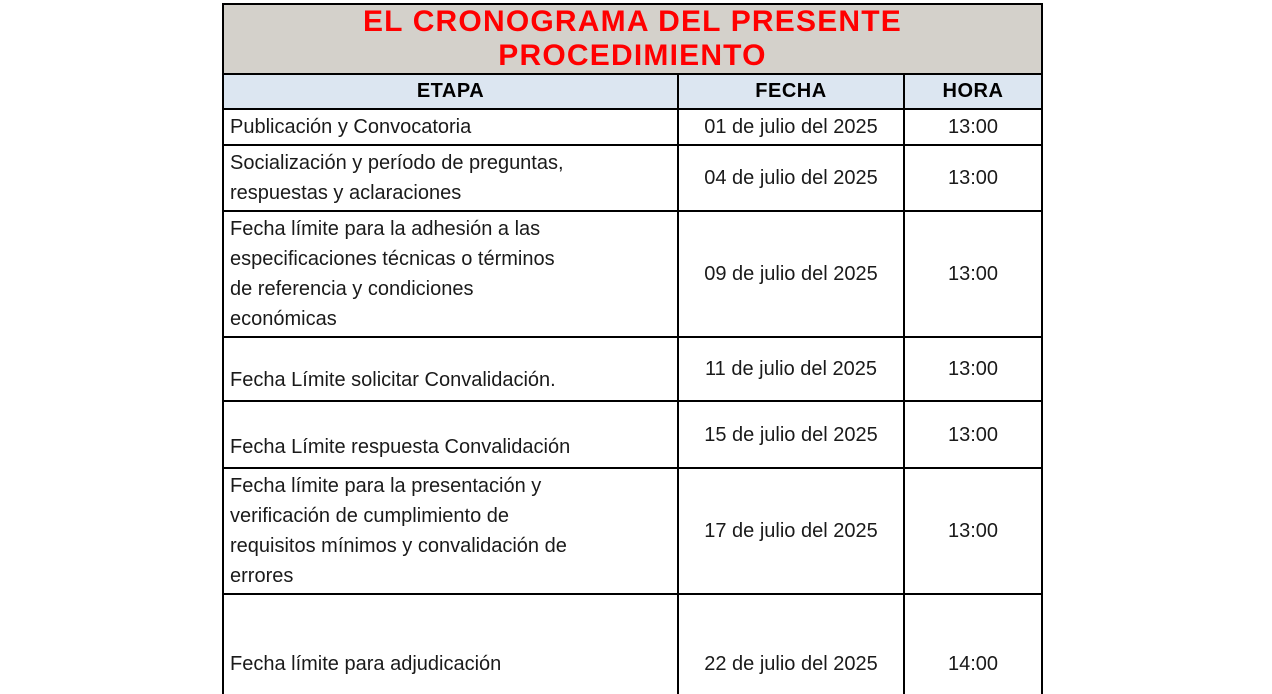 This screenshot has width=1272, height=694. I want to click on etapa-cell: Fecha límite para adjudicación, so click(450, 643).